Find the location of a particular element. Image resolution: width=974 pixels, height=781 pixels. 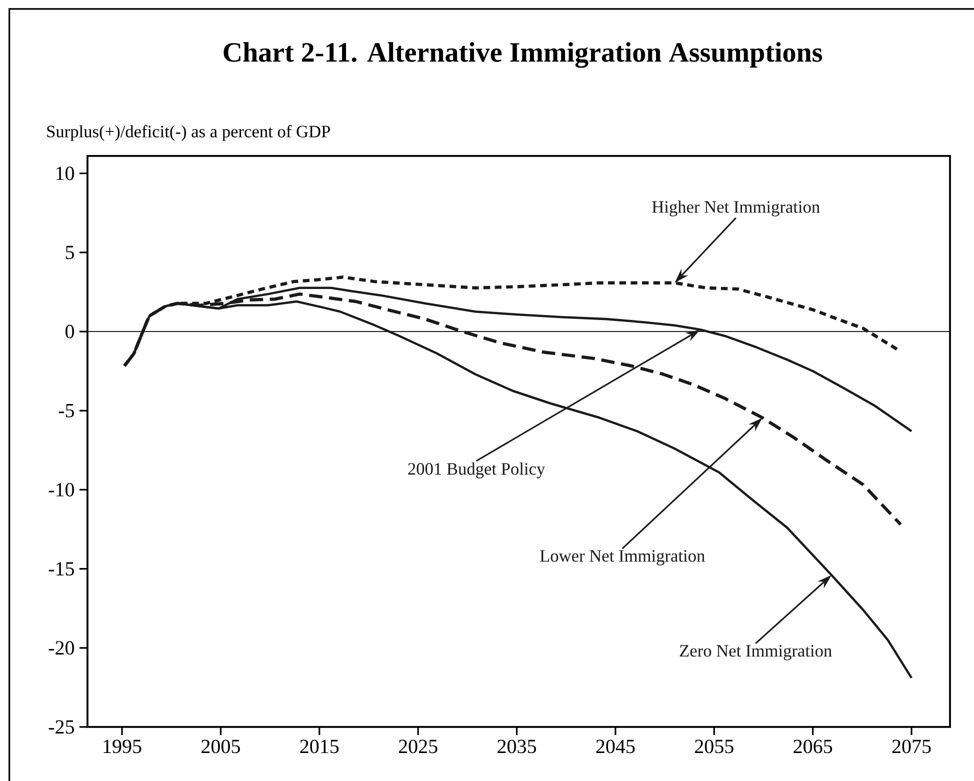

x-tick-label: 2075 is located at coordinates (911, 747).